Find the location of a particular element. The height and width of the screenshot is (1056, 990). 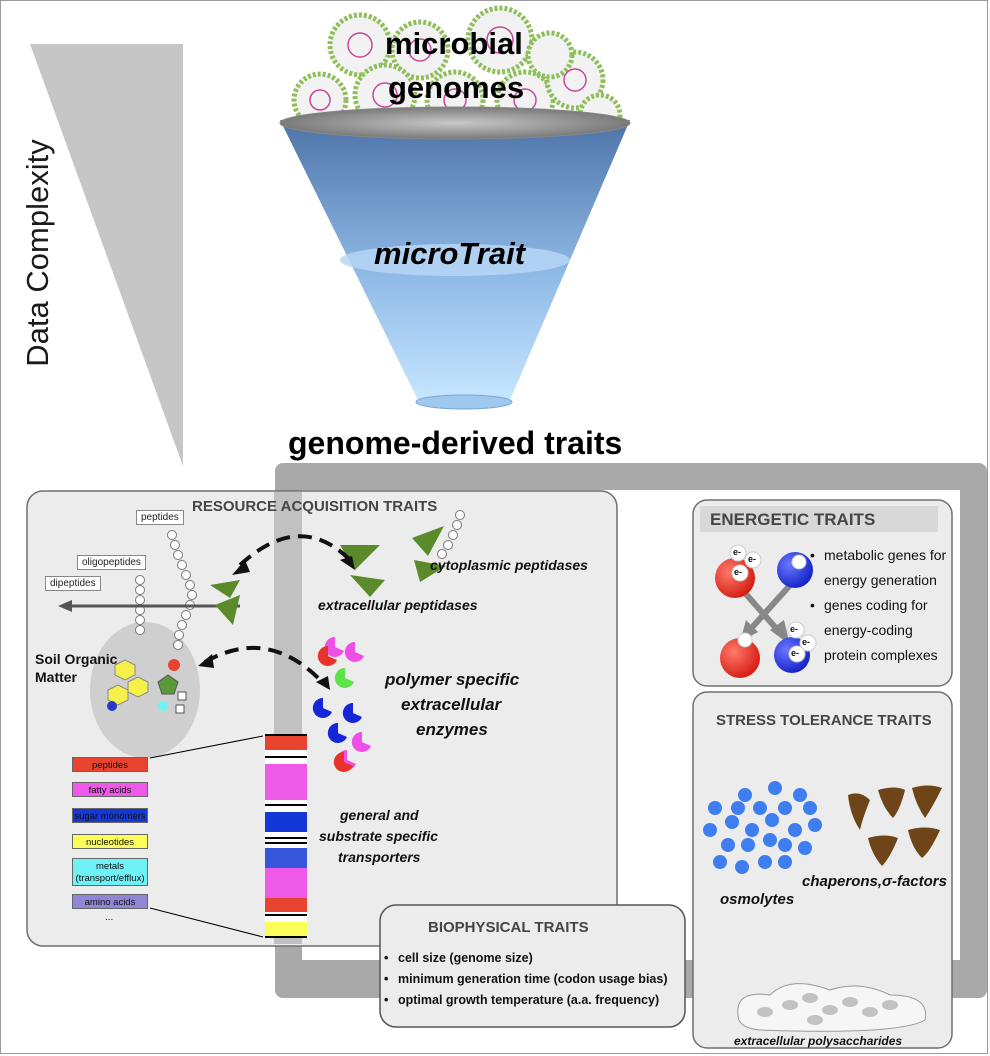

funnel-top-label-line2: genomes is located at coordinates (456, 87).